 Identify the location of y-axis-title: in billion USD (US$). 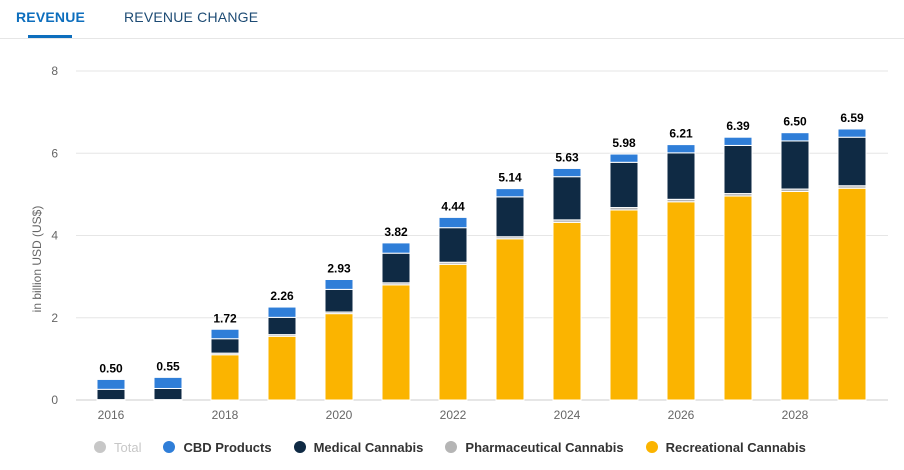
(37, 259).